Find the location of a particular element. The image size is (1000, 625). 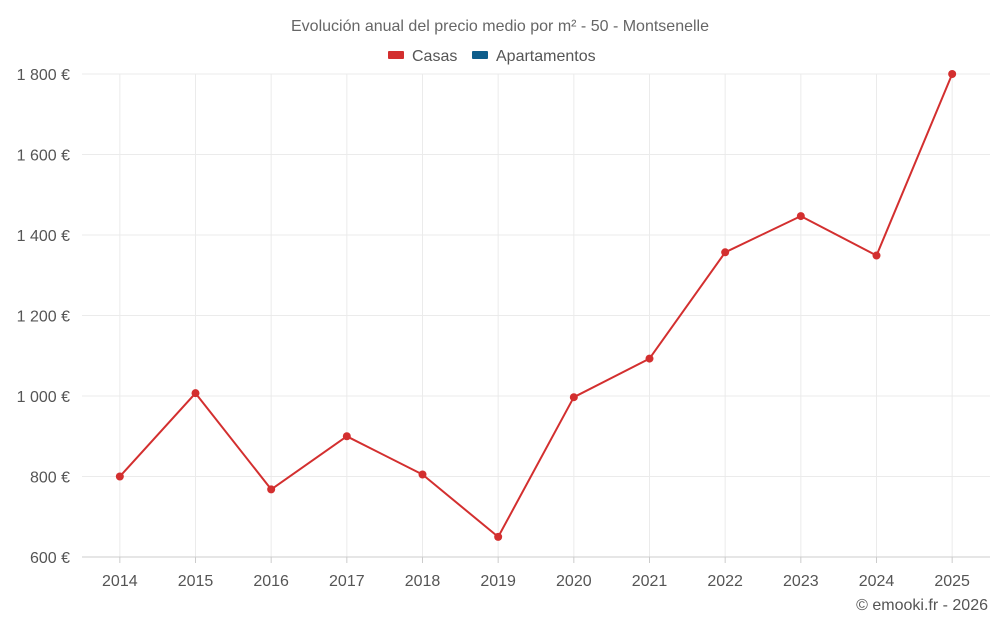

x-tick-label: 2023 is located at coordinates (801, 581).